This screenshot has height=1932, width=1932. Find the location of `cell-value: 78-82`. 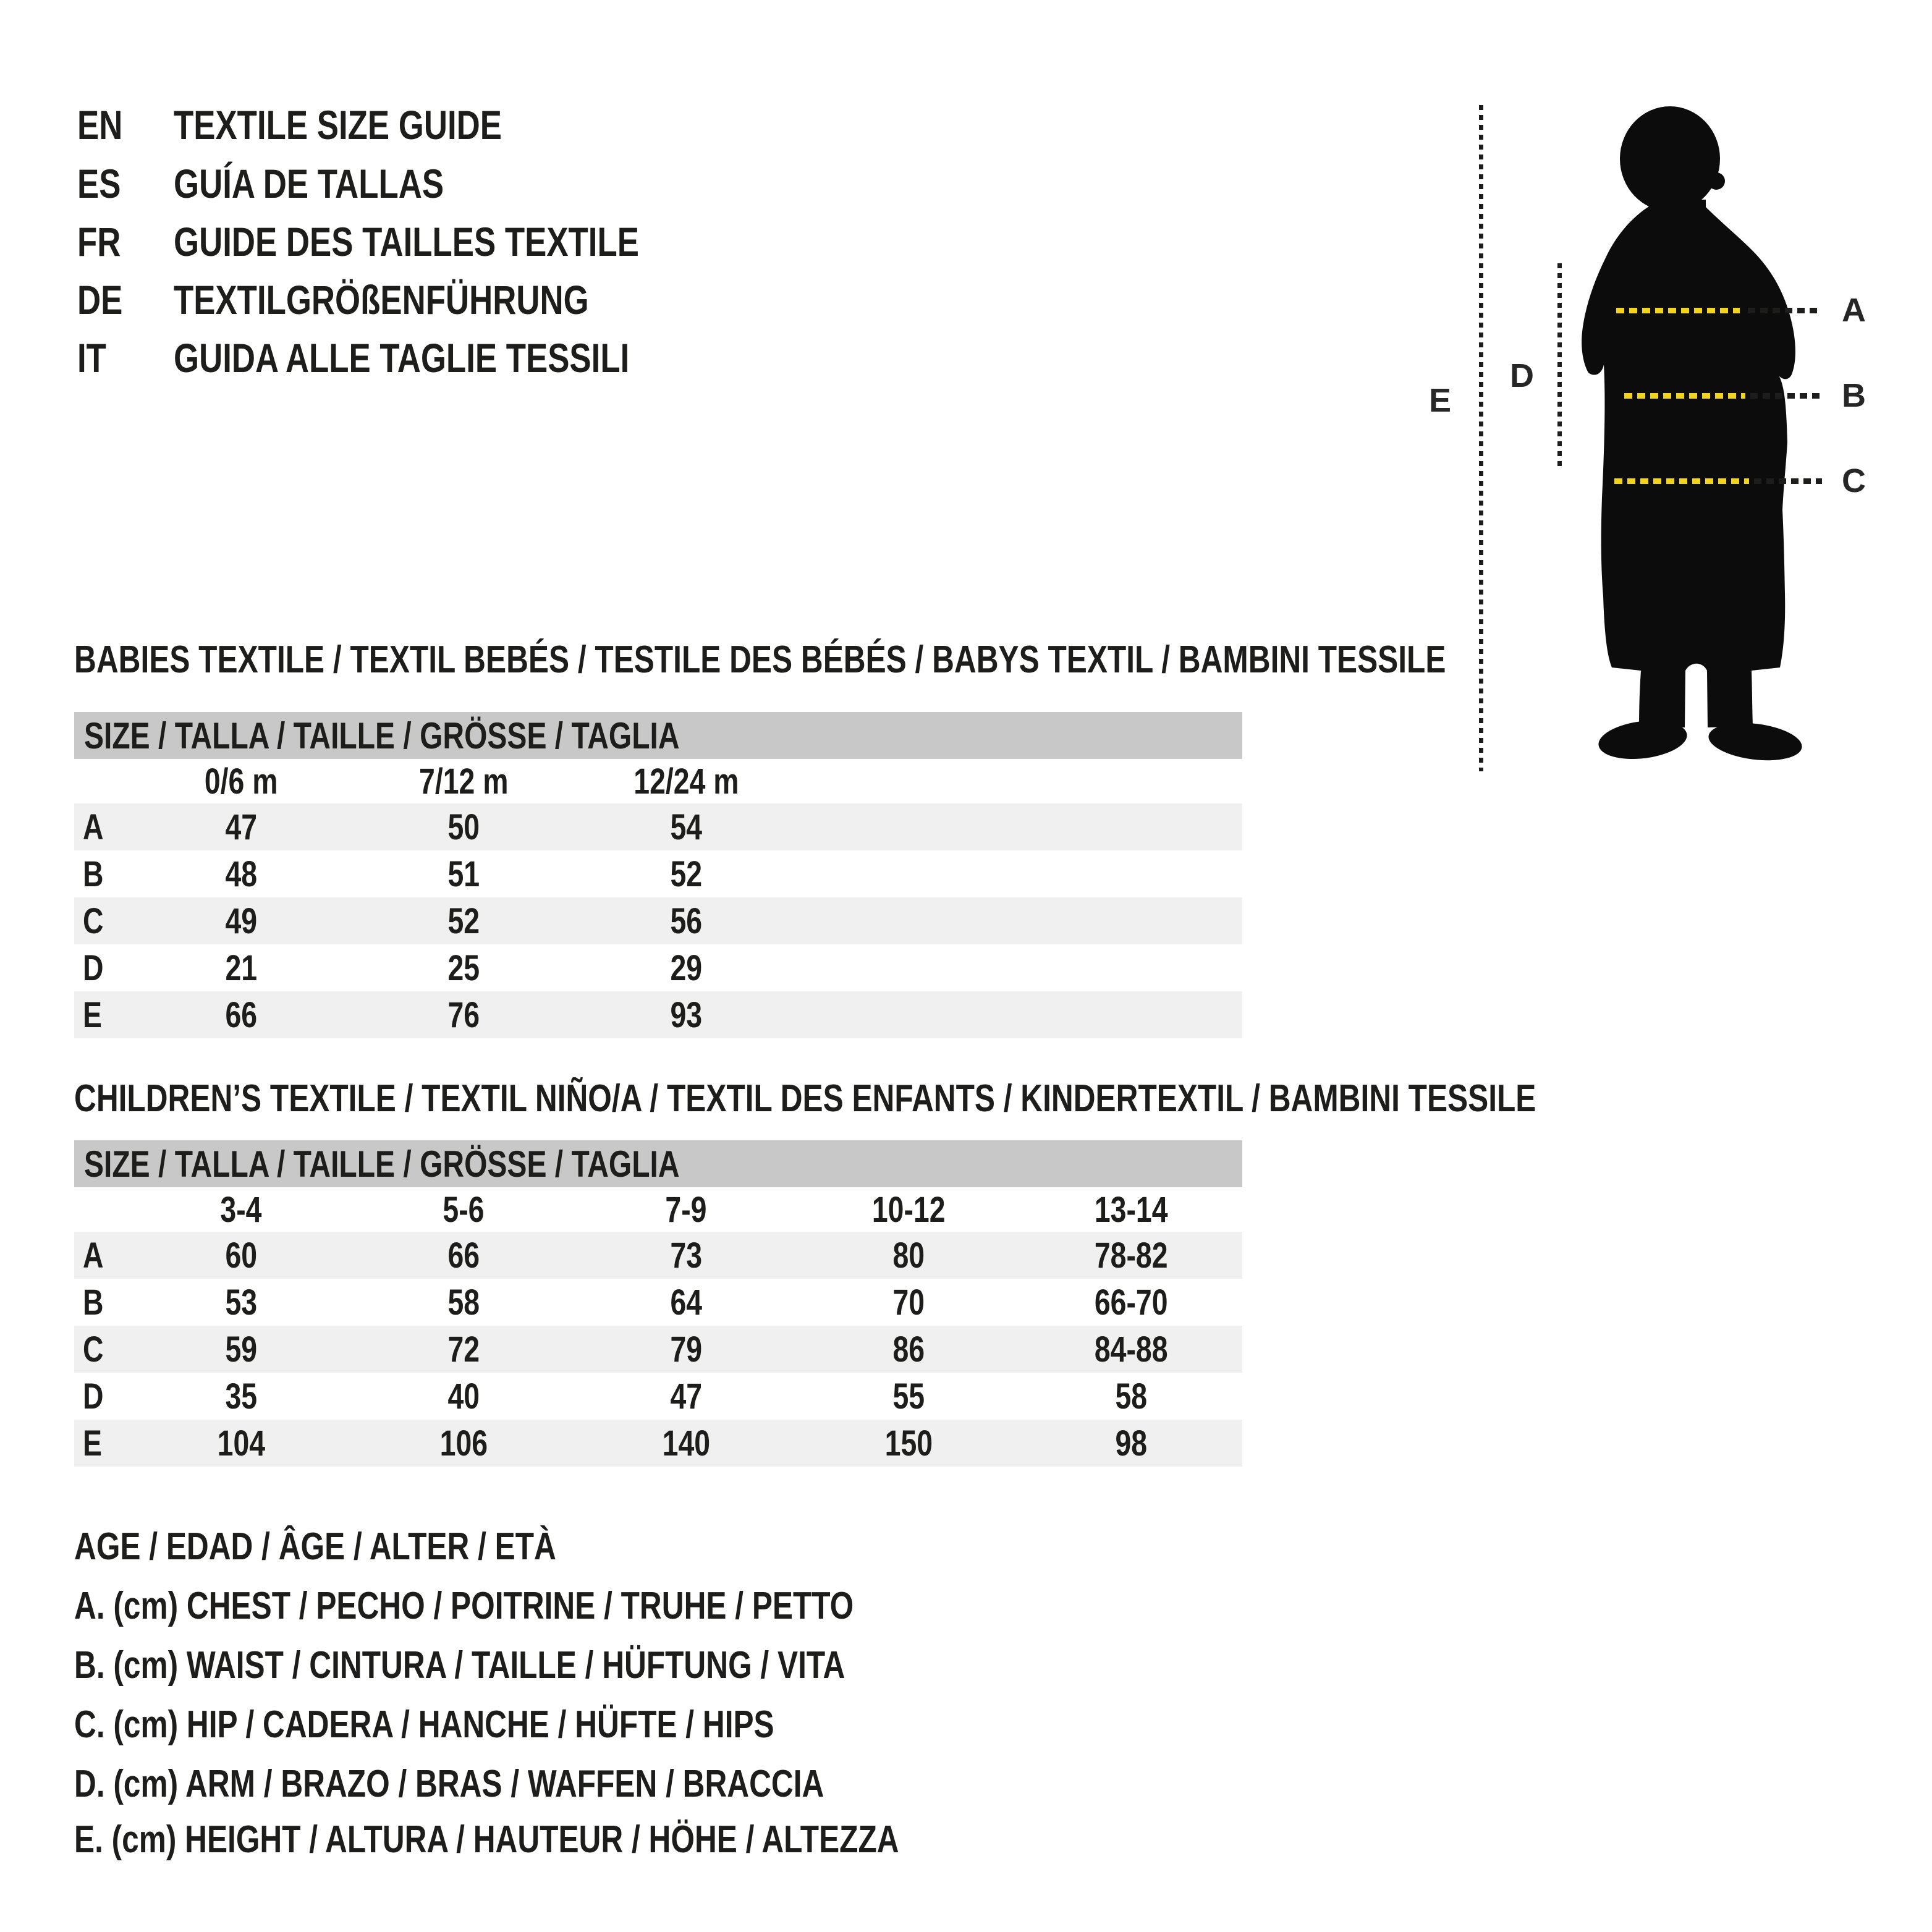

cell-value: 78-82 is located at coordinates (1131, 1255).